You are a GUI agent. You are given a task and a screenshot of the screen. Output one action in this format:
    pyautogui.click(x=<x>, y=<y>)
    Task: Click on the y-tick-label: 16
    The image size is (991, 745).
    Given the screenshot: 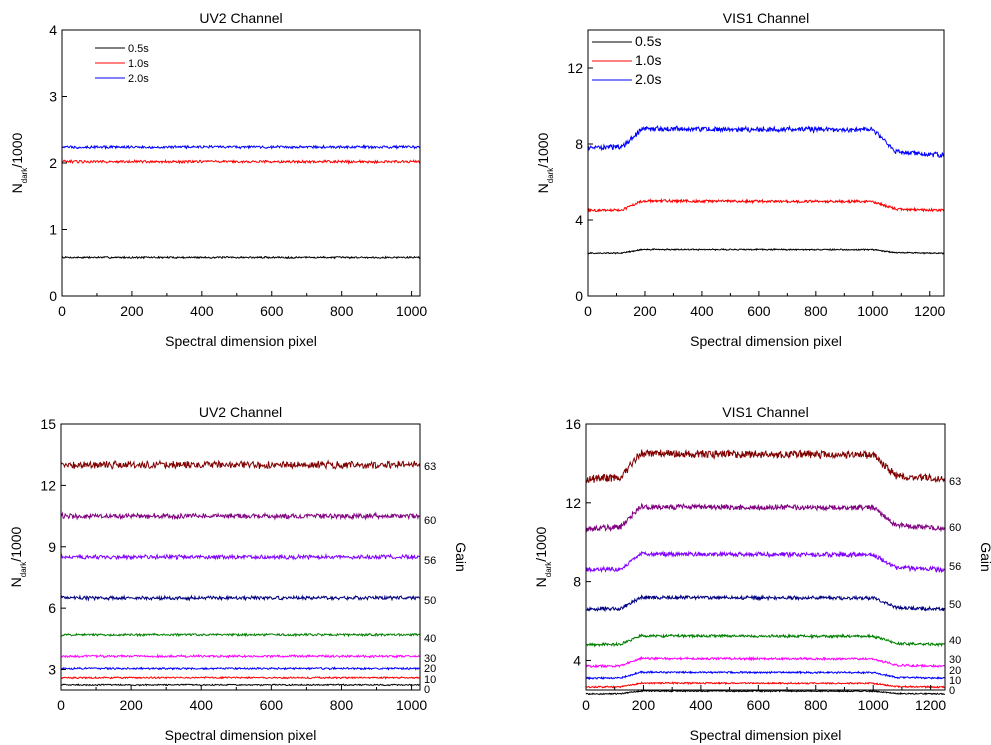 What is the action you would take?
    pyautogui.click(x=573, y=424)
    